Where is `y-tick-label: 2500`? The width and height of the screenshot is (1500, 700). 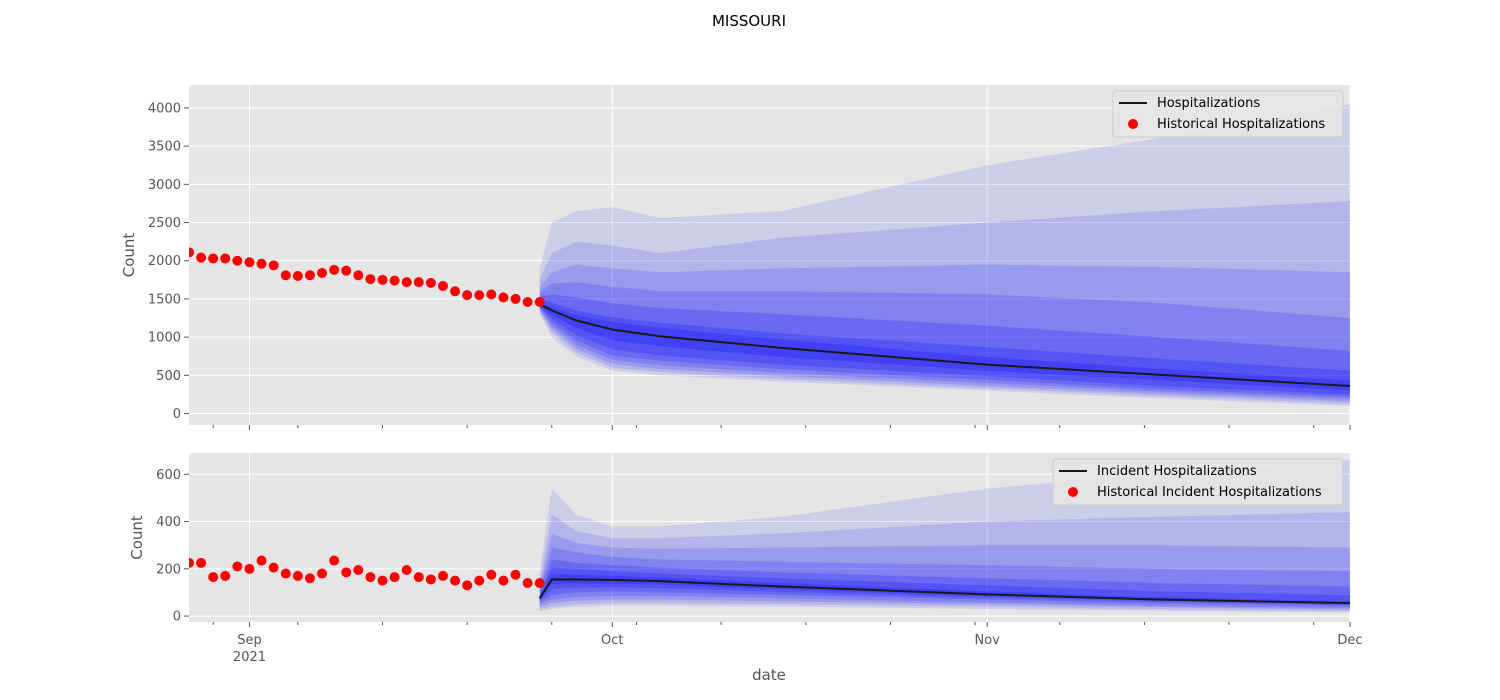
y-tick-label: 2500 is located at coordinates (164, 223).